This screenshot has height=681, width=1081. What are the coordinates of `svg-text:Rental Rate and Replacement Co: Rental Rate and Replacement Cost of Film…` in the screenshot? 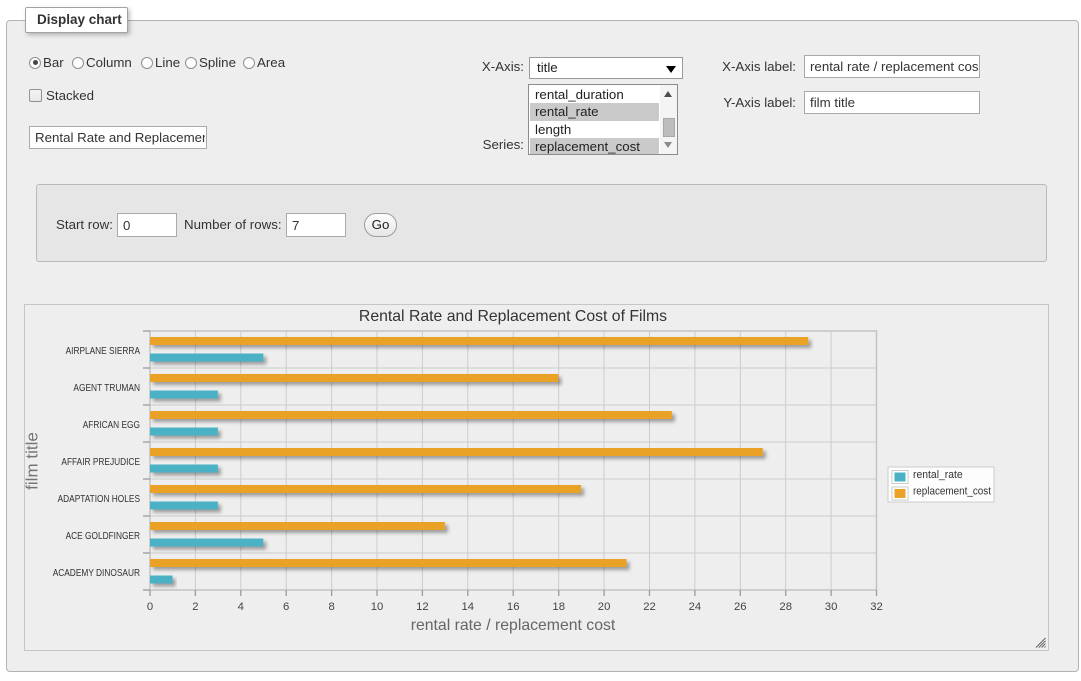 It's located at (513, 316).